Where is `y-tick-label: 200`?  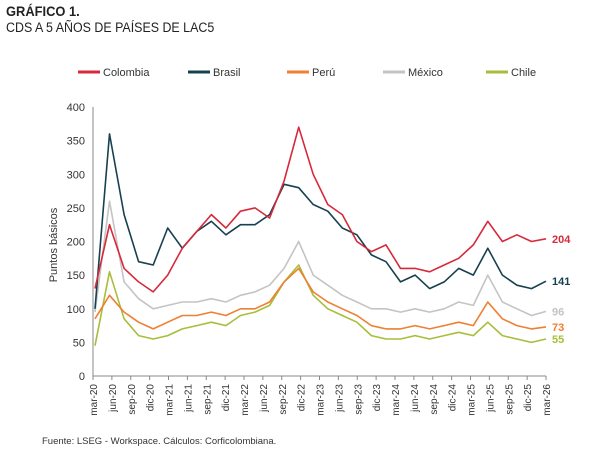
y-tick-label: 200 is located at coordinates (76, 243).